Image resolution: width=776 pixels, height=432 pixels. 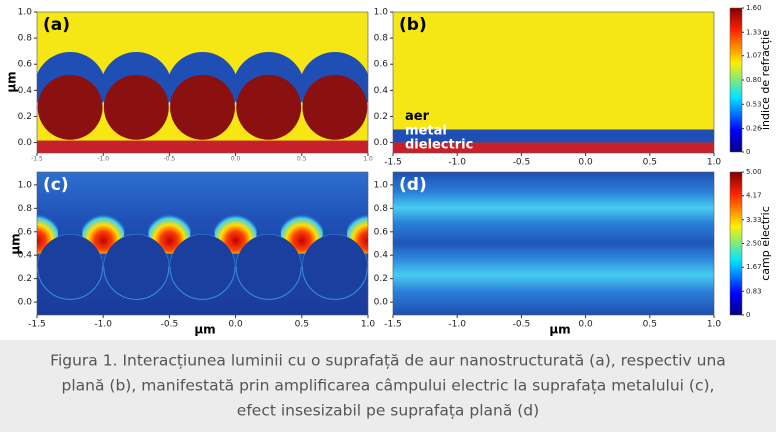 What do you see at coordinates (754, 8) in the screenshot?
I see `colorbar-tick-label: 1.60` at bounding box center [754, 8].